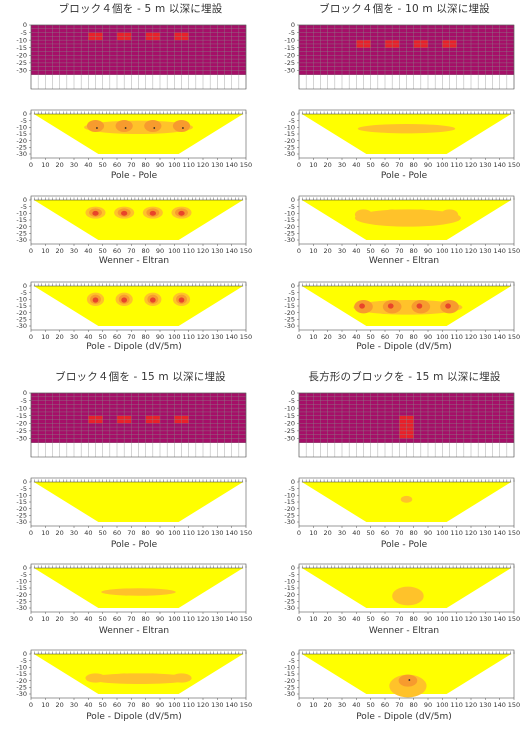 The height and width of the screenshot is (736, 530). Describe the element at coordinates (328, 165) in the screenshot. I see `s2-pp-xtick-2: 20` at that location.